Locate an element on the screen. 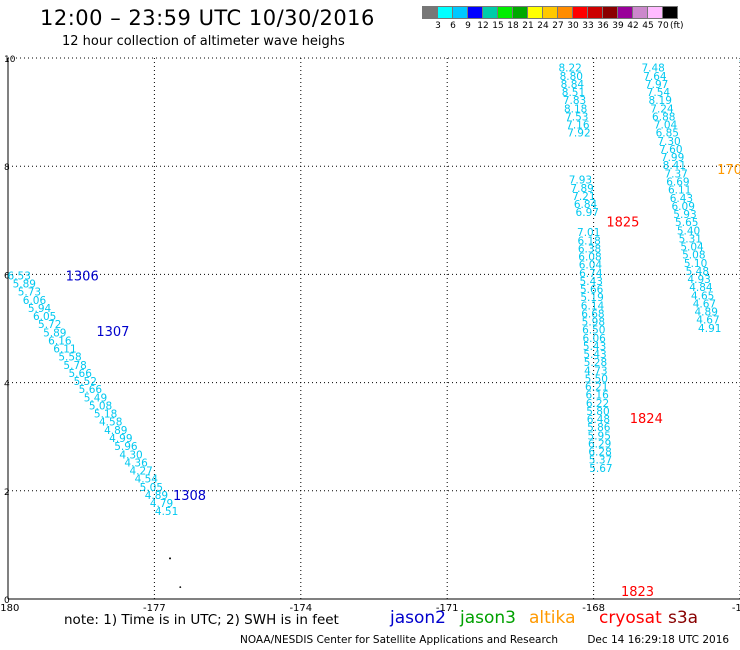 The height and width of the screenshot is (650, 740). swh-value: 4.99 is located at coordinates (120, 439).